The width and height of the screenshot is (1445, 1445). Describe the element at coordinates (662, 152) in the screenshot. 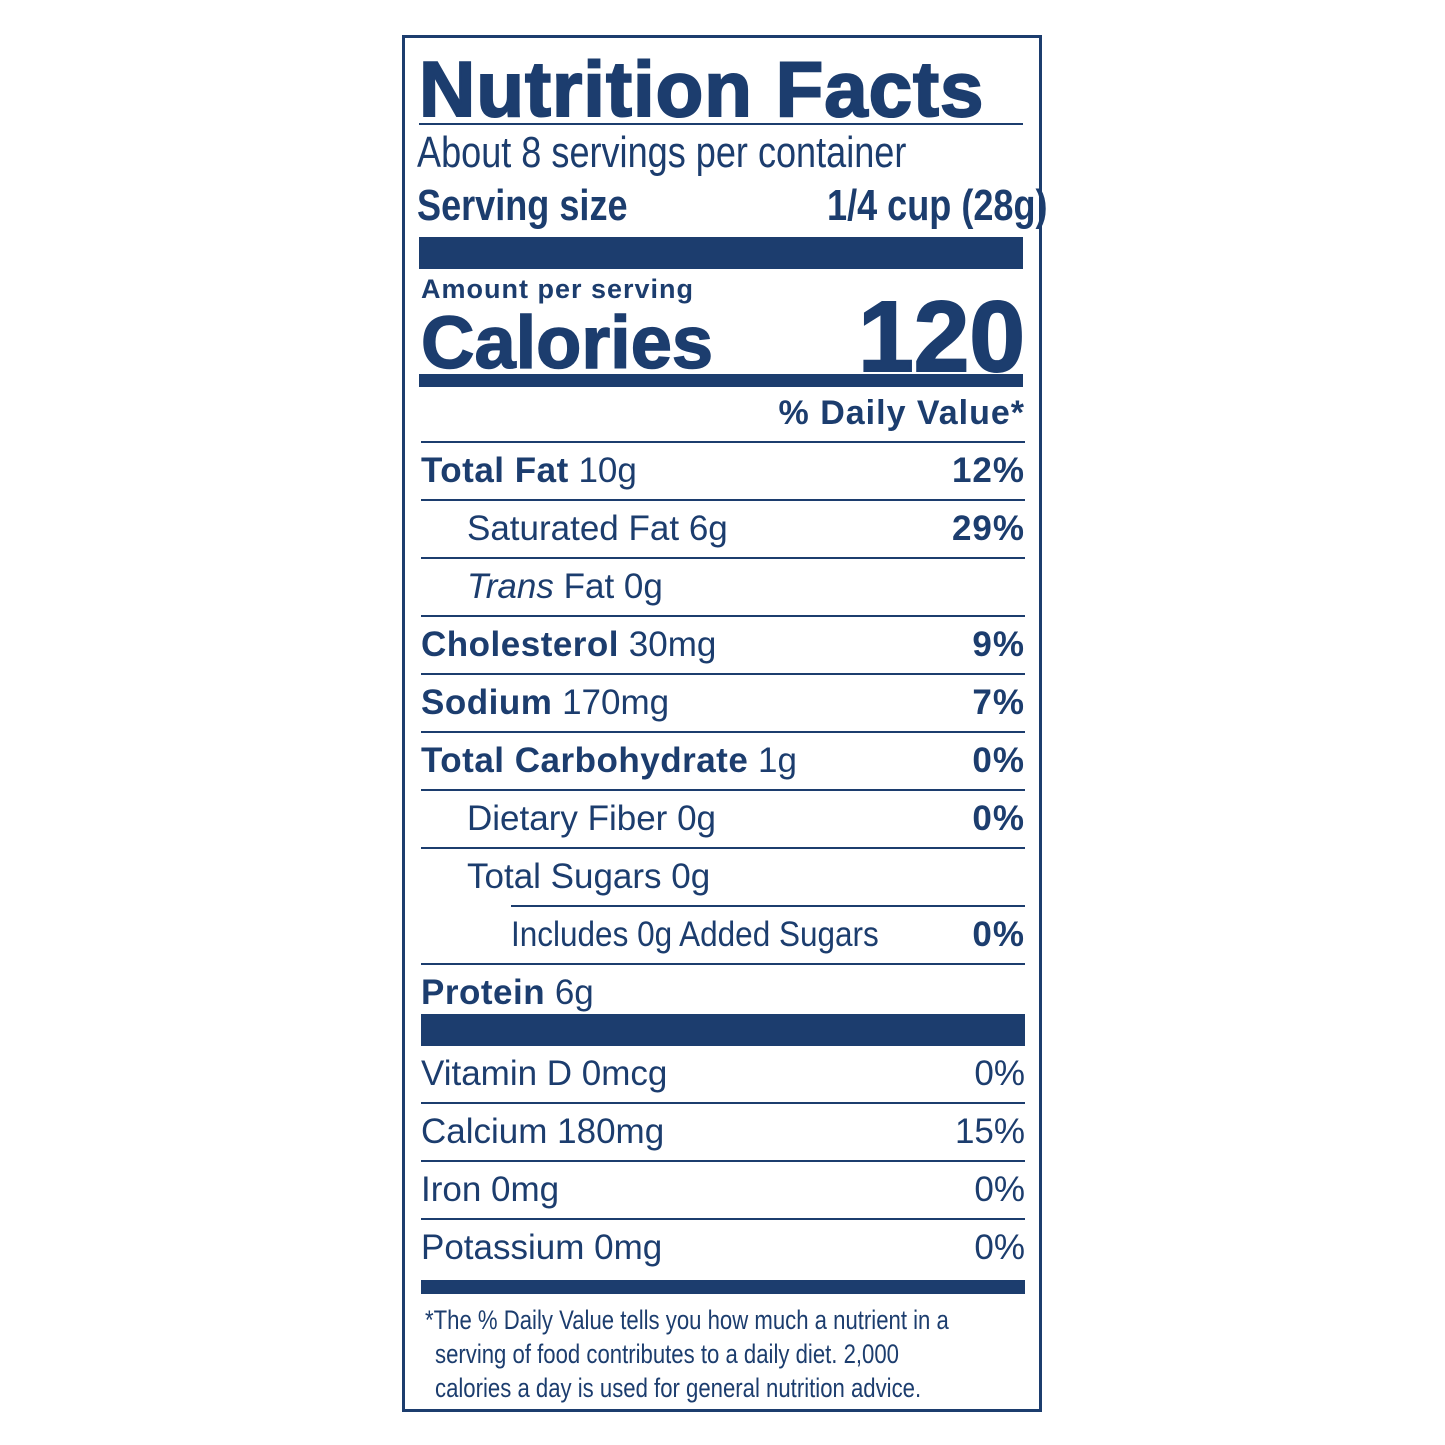

I see `servings-per-container: About 8 servings per container` at that location.